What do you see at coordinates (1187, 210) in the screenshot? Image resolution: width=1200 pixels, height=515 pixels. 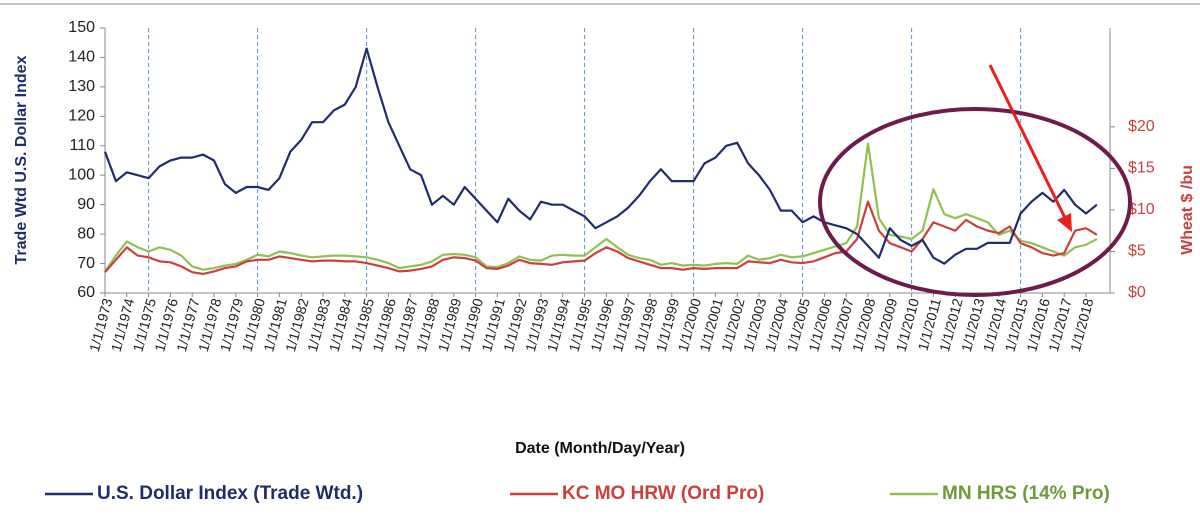 I see `y2-axis-title: Wheat $ /bu` at bounding box center [1187, 210].